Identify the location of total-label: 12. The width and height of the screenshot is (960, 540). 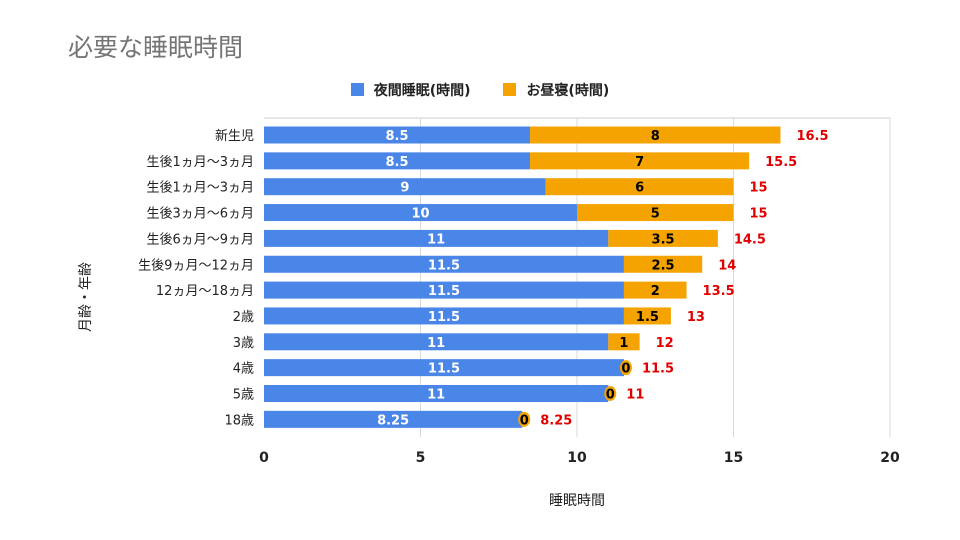
(665, 343).